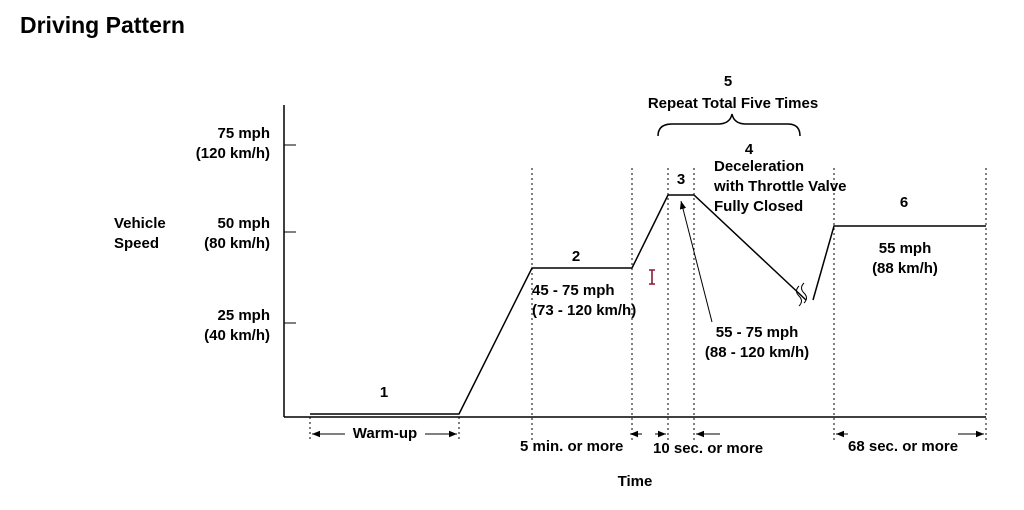 The width and height of the screenshot is (1024, 510). What do you see at coordinates (576, 256) in the screenshot?
I see `phase-2-number: 2` at bounding box center [576, 256].